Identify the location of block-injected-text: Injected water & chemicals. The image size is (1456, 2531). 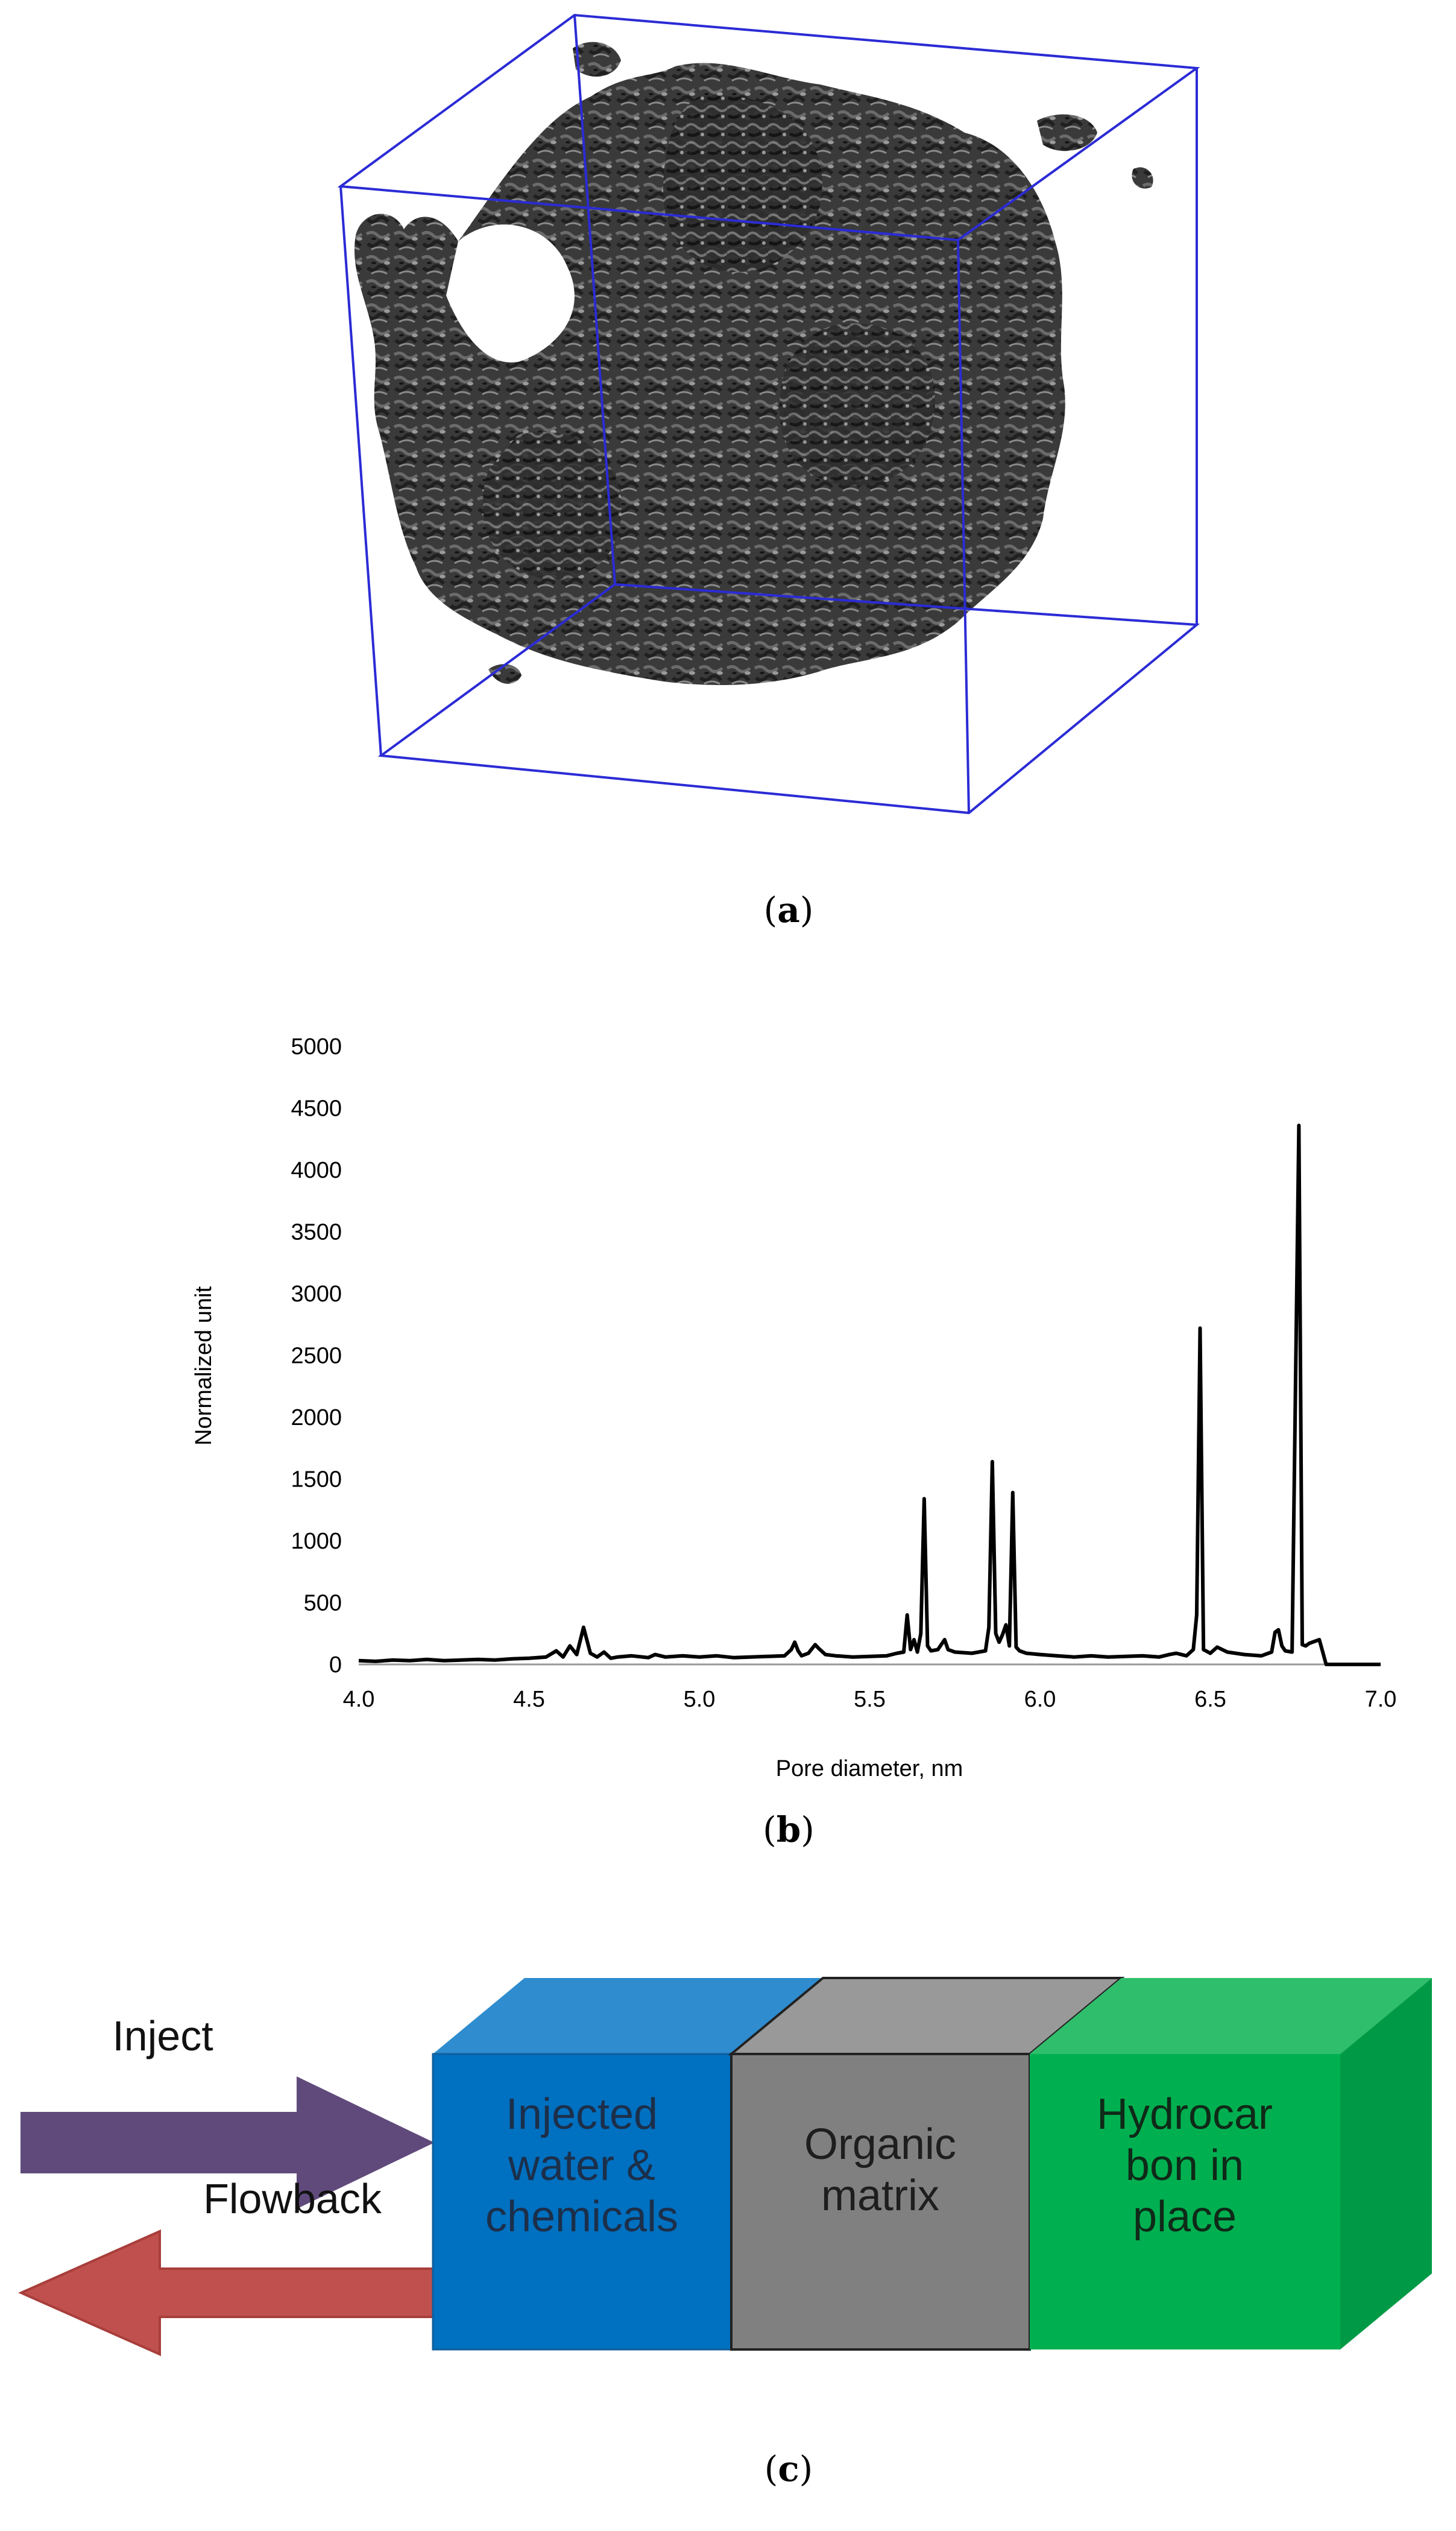
(581, 2165).